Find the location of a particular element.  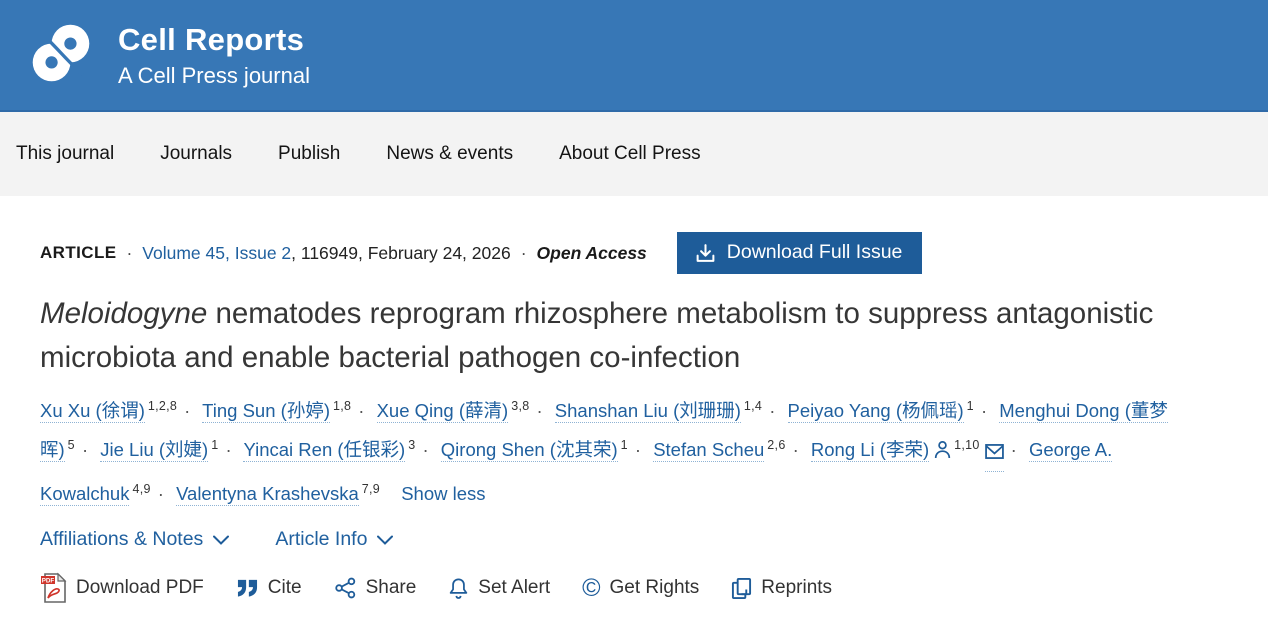

author-entry: Xu Xu (徐谓) 1,2,8 · is located at coordinates (118, 411).